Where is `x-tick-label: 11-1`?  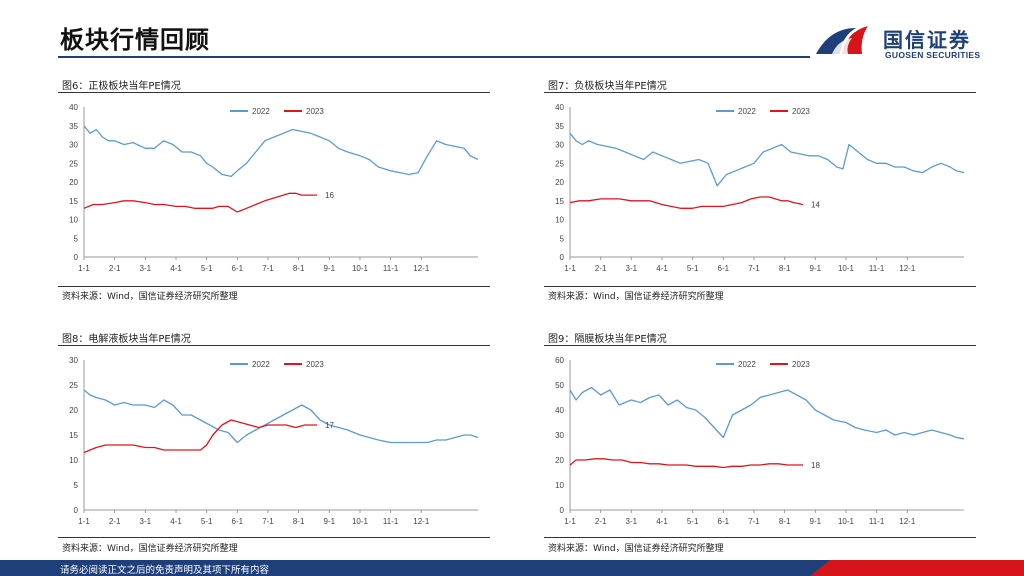 x-tick-label: 11-1 is located at coordinates (391, 268).